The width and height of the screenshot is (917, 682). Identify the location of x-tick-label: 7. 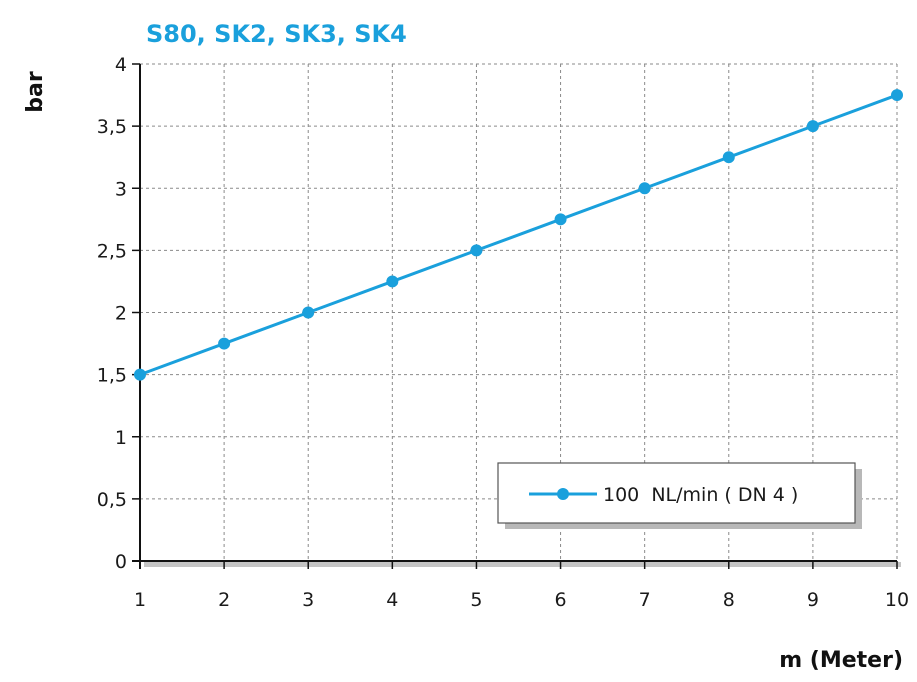
(645, 600).